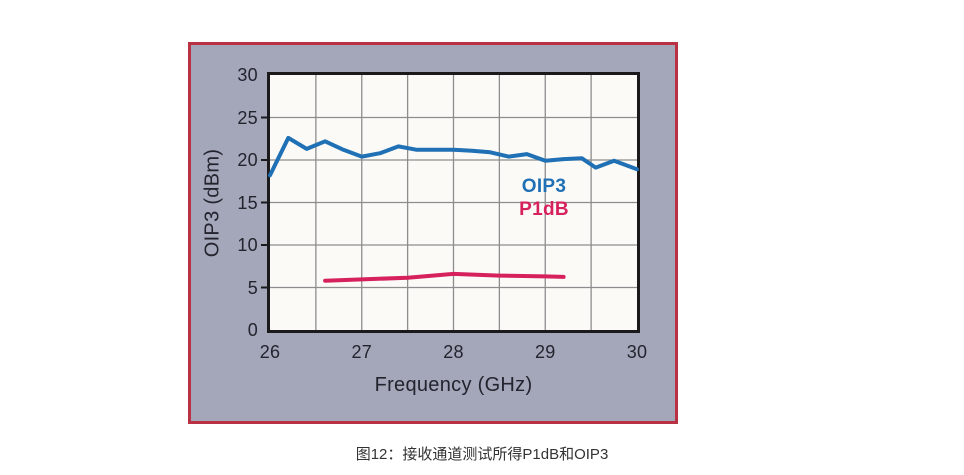  I want to click on y-tick-label: 20, so click(247, 160).